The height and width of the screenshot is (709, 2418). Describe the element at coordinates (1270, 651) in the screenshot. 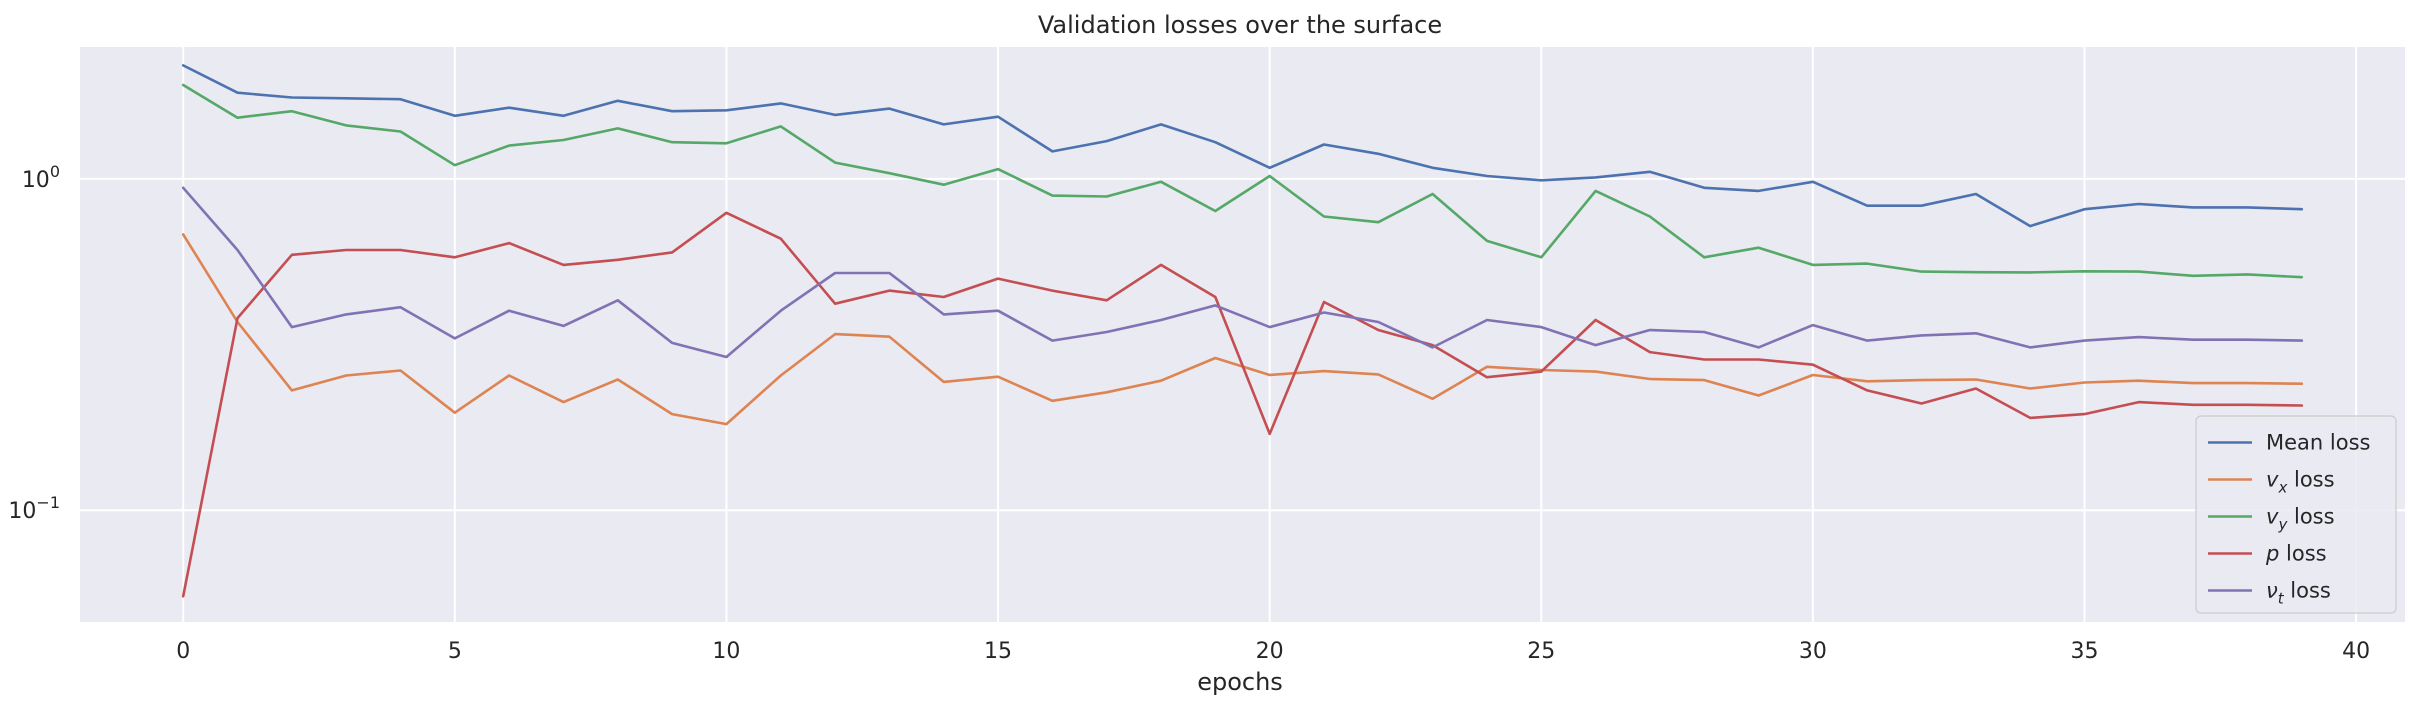

I see `x-tick-label: 20` at that location.